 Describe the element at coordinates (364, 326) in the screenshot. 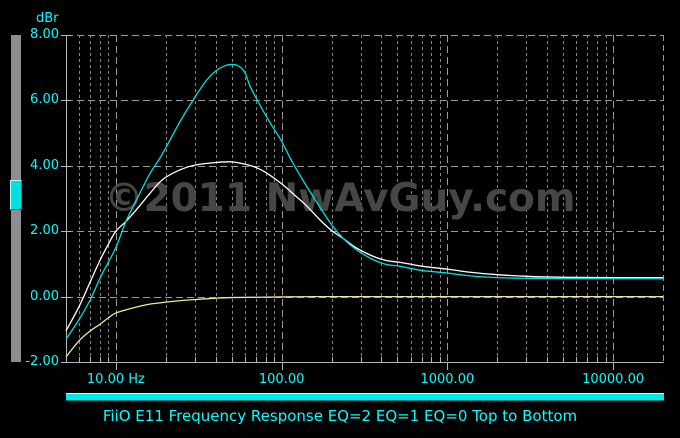

I see `curve-eq0` at that location.